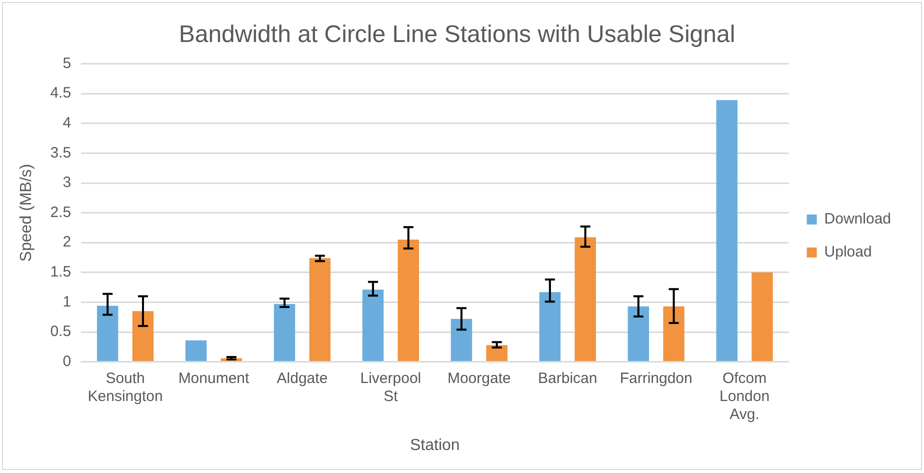  Describe the element at coordinates (61, 272) in the screenshot. I see `y-tick-label: 1.5` at that location.